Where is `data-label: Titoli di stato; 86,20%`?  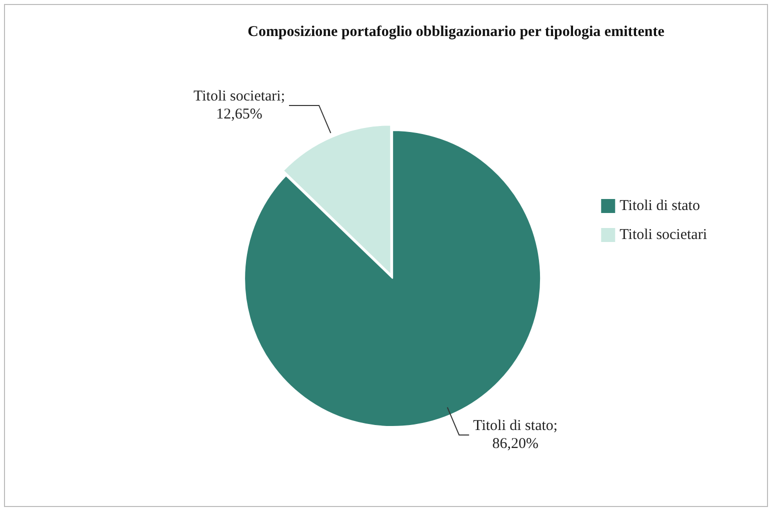 data-label: Titoli di stato; 86,20% is located at coordinates (515, 435).